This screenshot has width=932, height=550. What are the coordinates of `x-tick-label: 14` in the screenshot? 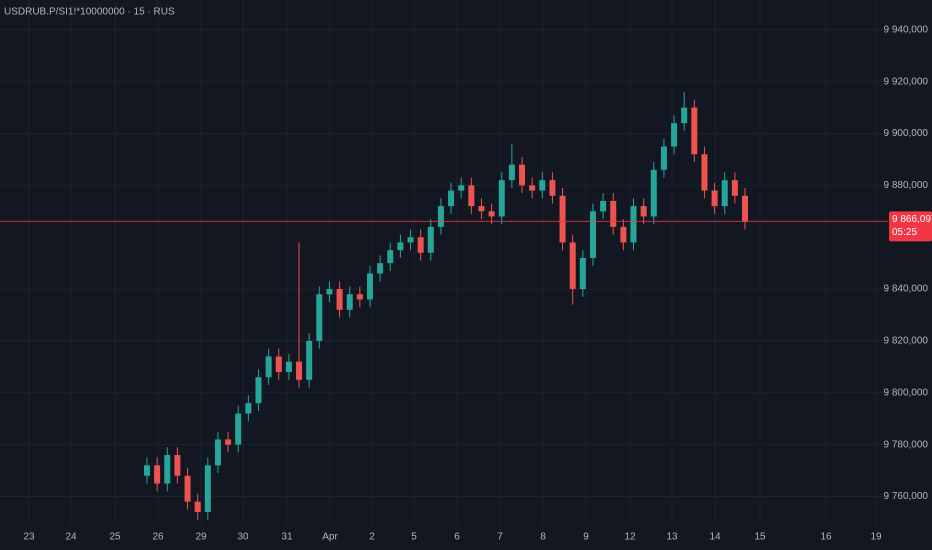 It's located at (715, 537).